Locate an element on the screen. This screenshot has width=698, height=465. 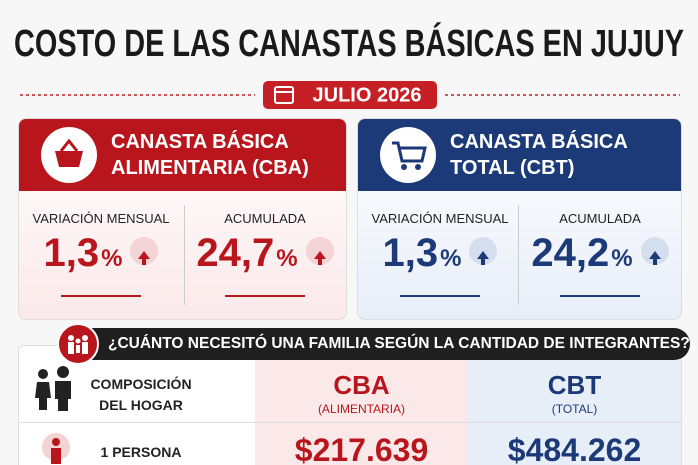
card-title: TOTAL (CBT) is located at coordinates (512, 168).